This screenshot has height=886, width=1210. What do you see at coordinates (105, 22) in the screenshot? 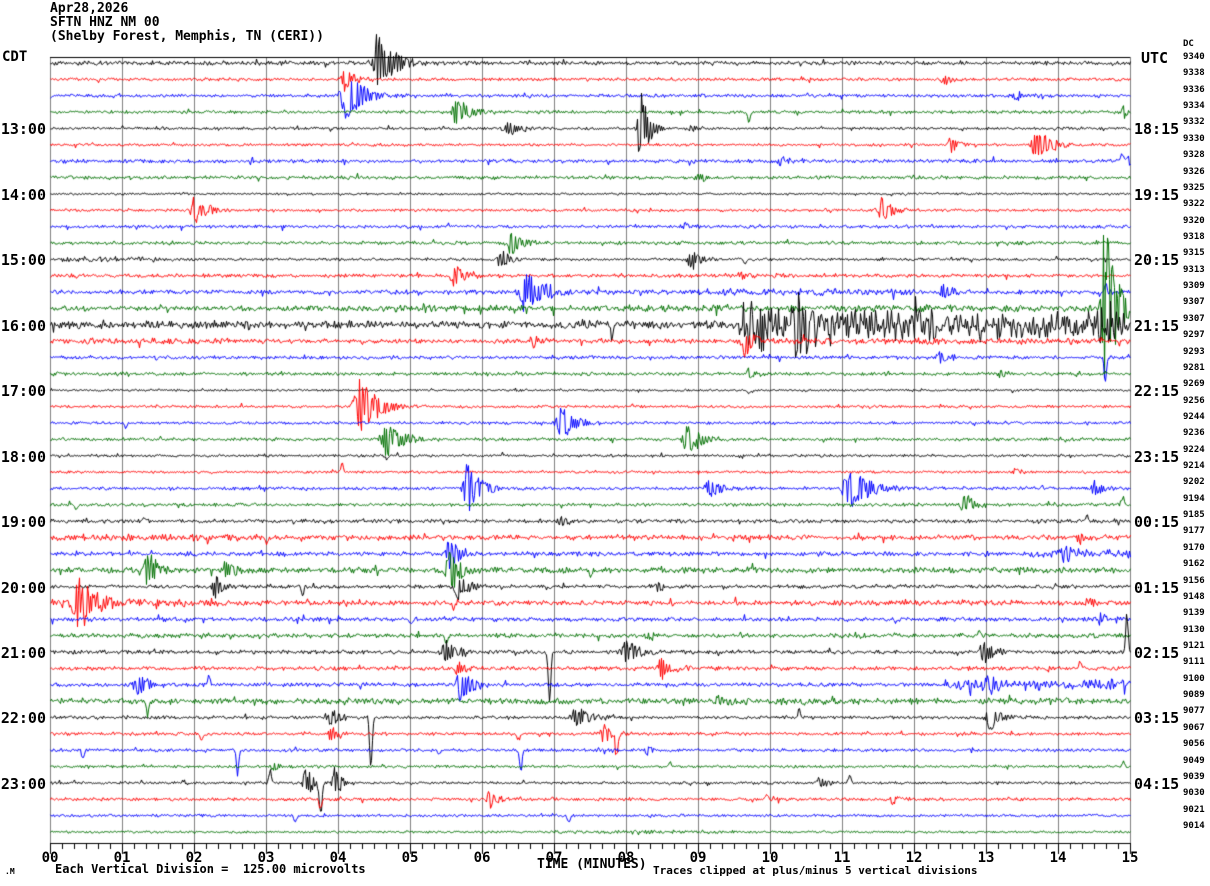
I see `header-station-code: SFTN HNZ NM 00` at bounding box center [105, 22].